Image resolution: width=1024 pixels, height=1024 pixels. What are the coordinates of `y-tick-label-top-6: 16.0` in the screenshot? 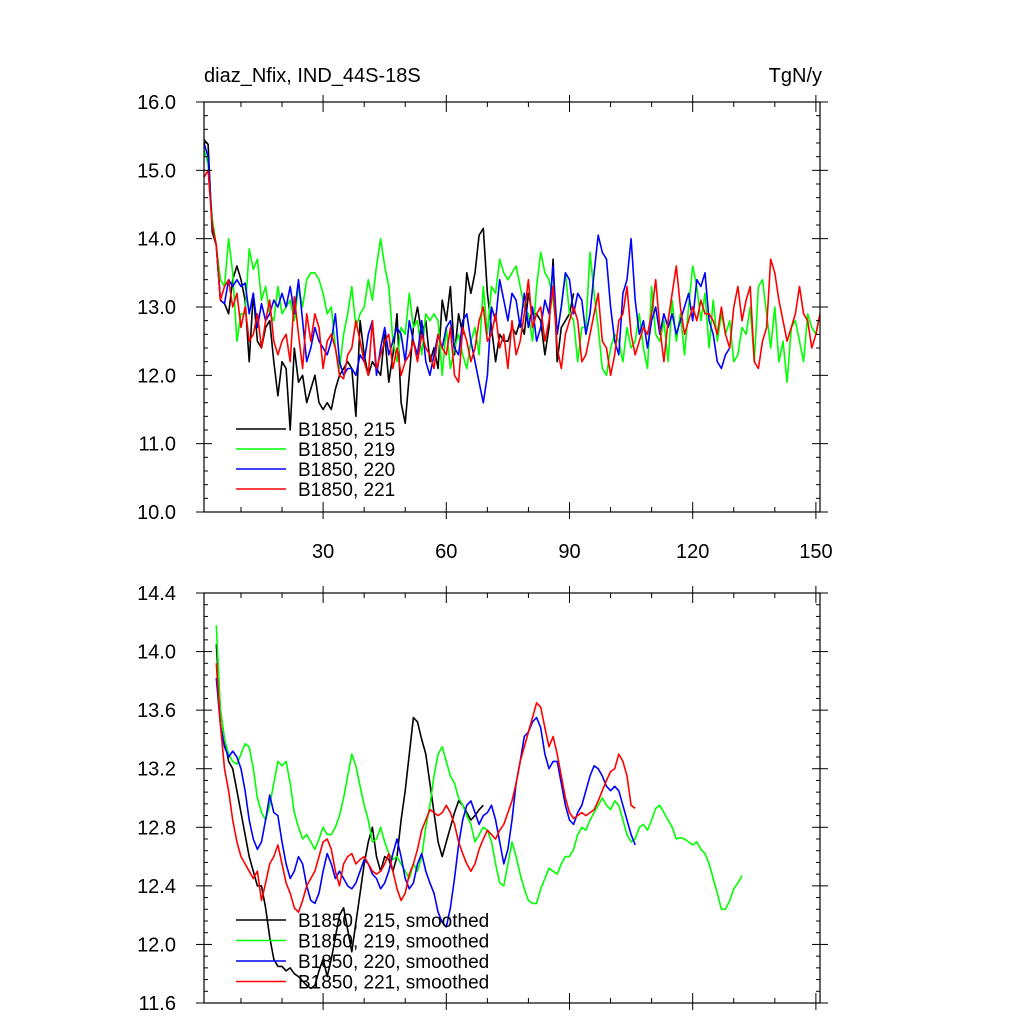 It's located at (156, 103).